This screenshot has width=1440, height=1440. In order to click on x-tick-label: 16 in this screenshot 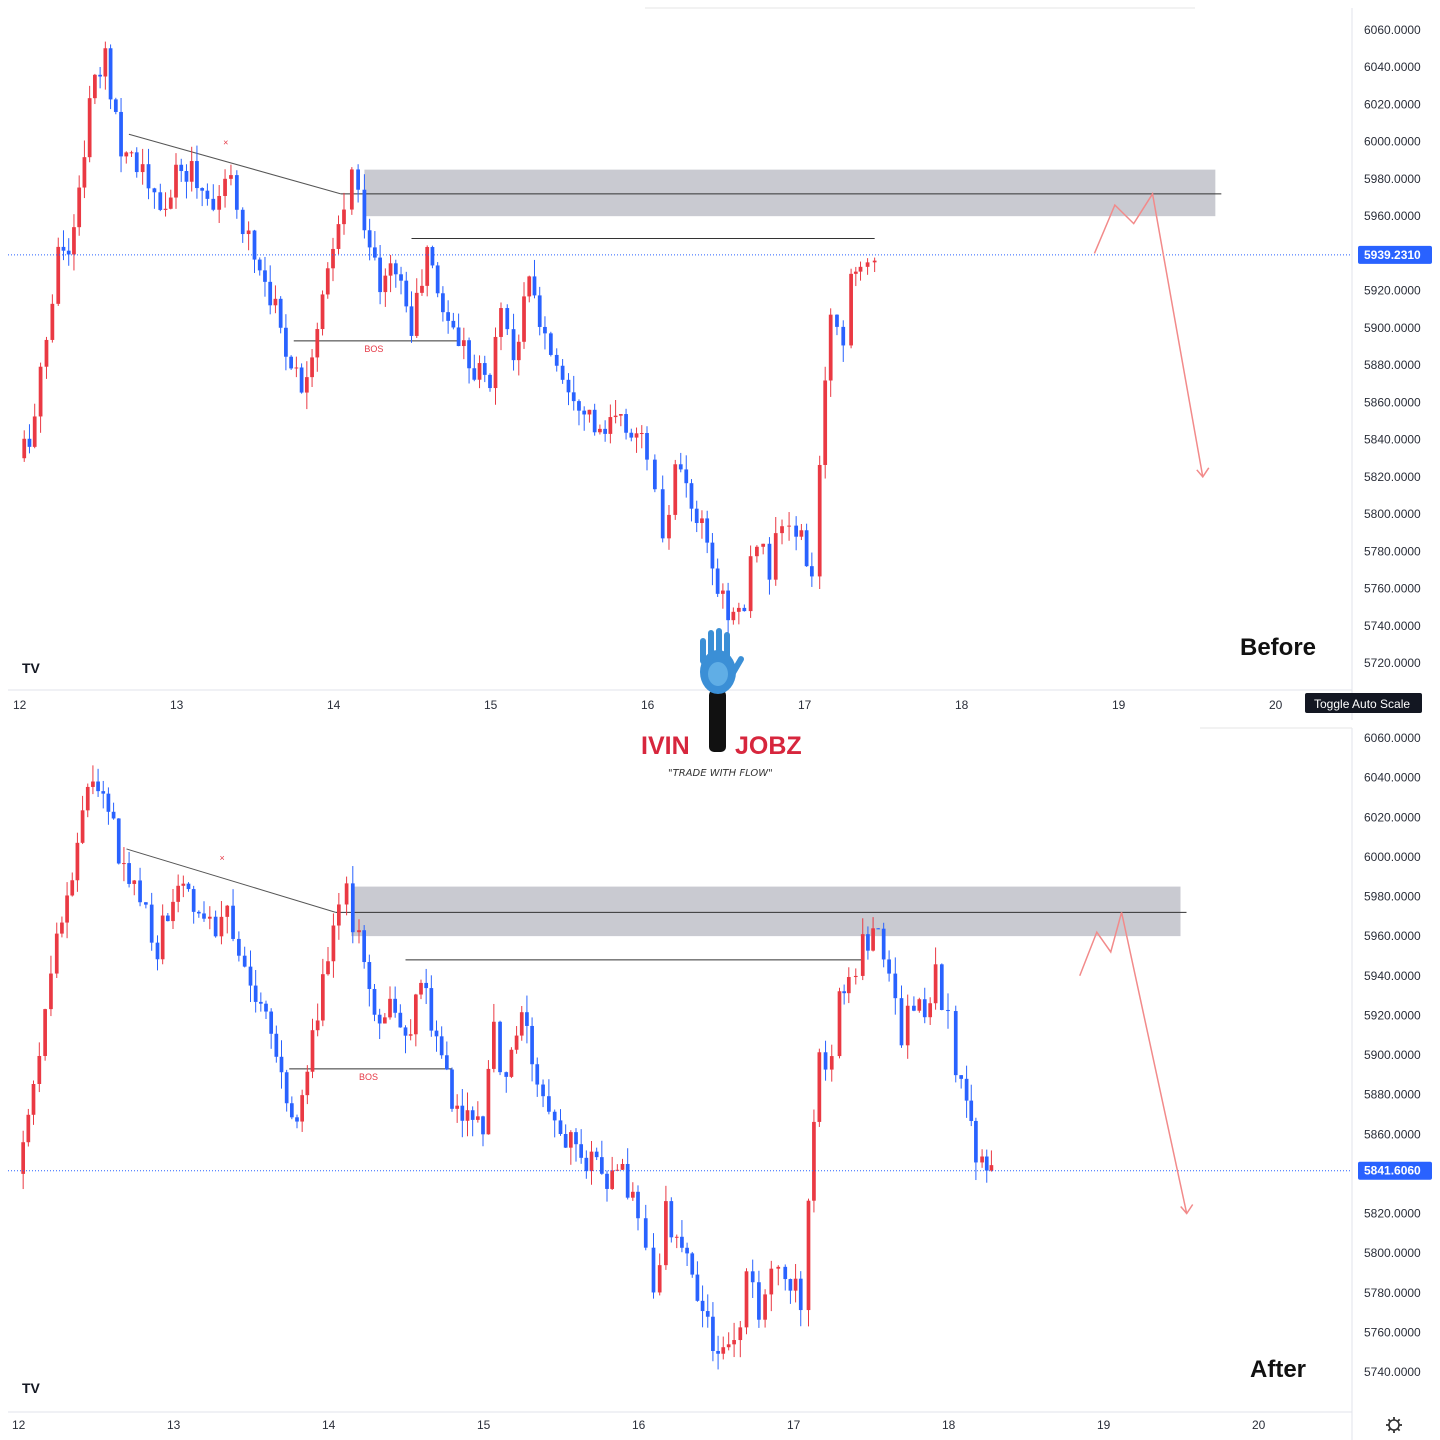, I will do `click(639, 1425)`.